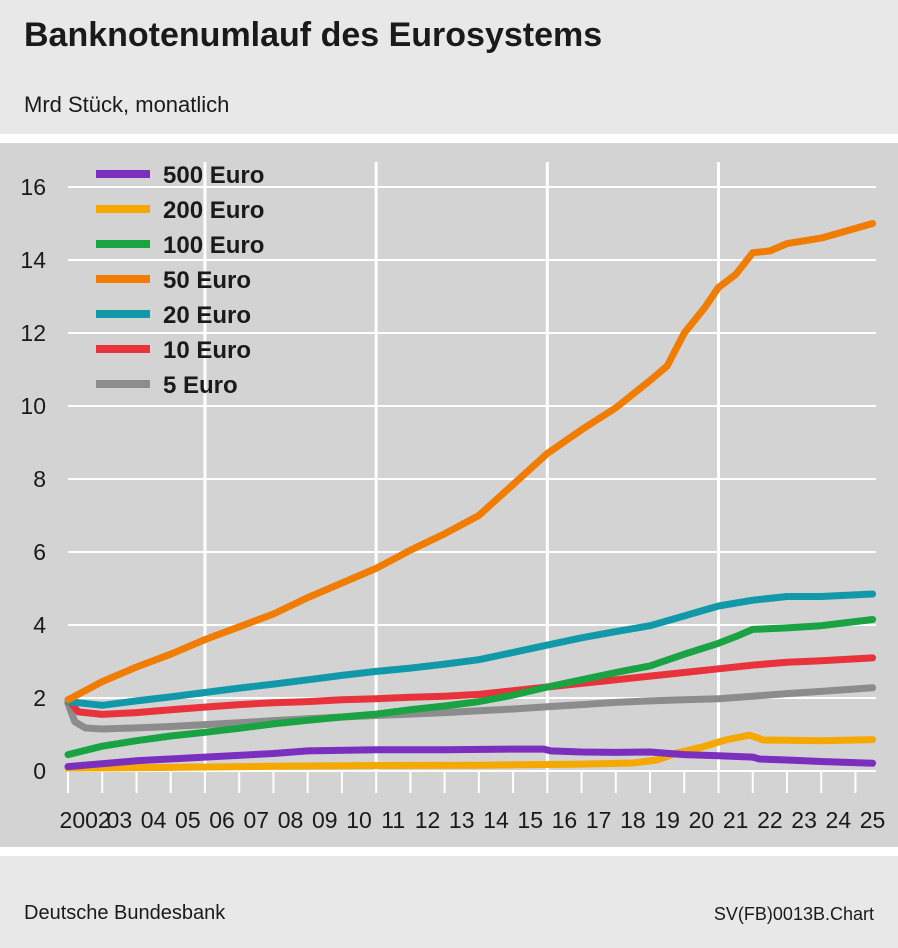 The height and width of the screenshot is (948, 898). What do you see at coordinates (213, 210) in the screenshot?
I see `legend-label: 200 Euro` at bounding box center [213, 210].